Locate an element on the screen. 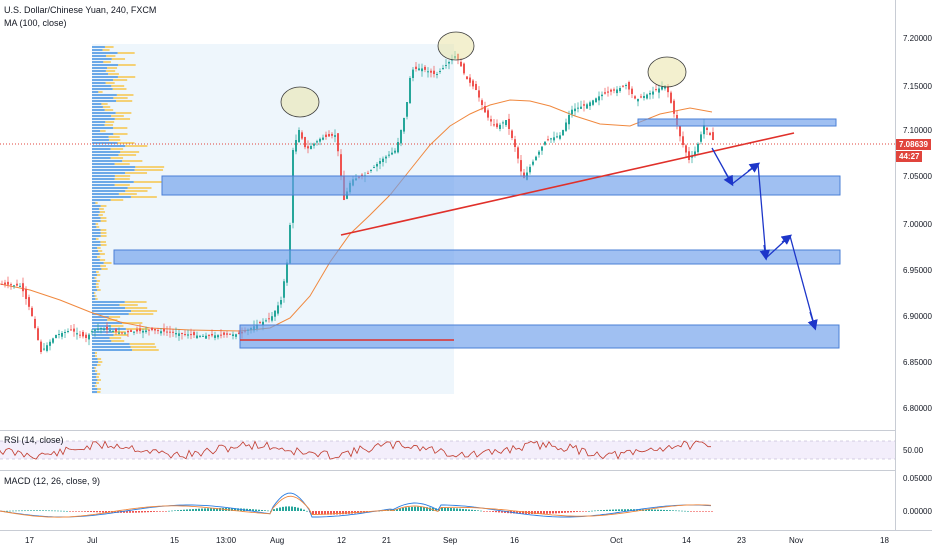 The image size is (932, 550). price-tick: 6.90000 is located at coordinates (917, 316).